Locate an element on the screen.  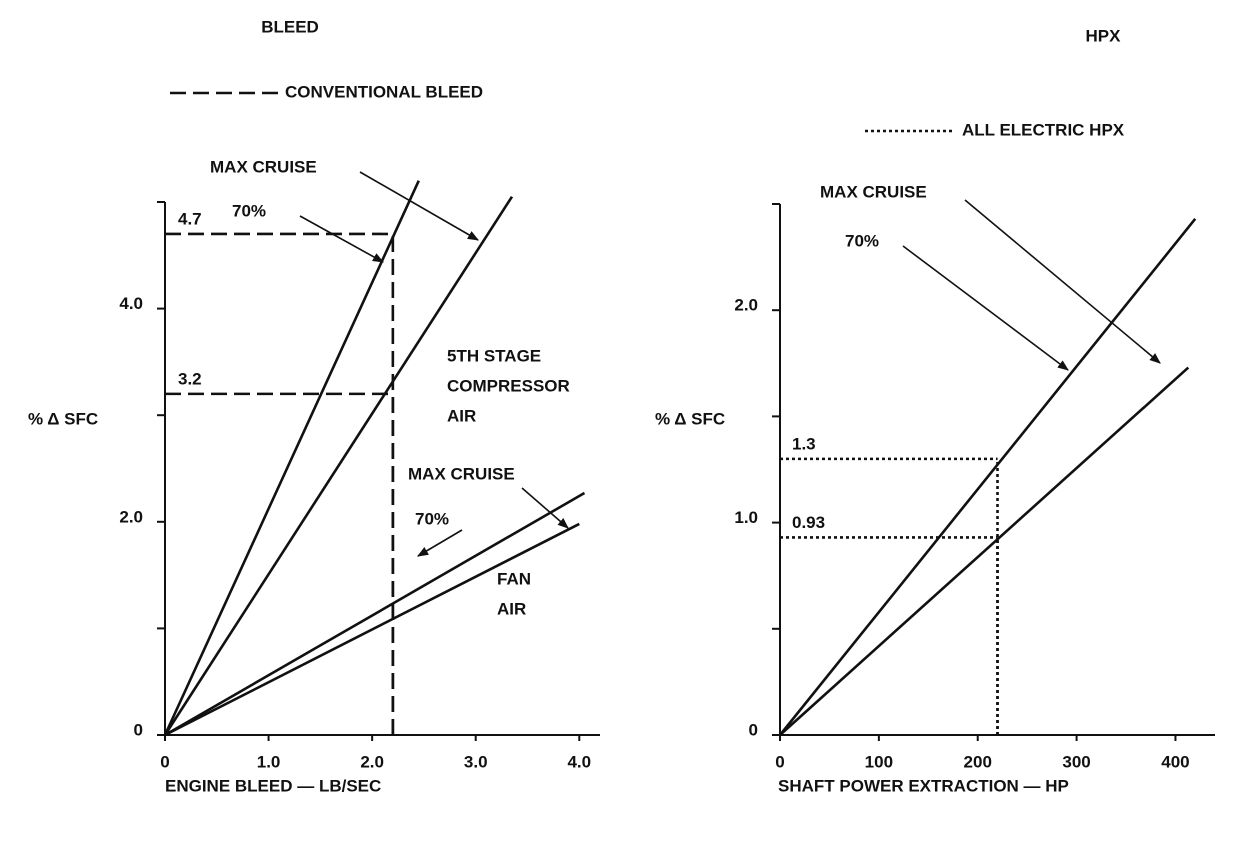
legend-label: CONVENTIONAL BLEED is located at coordinates (384, 91).